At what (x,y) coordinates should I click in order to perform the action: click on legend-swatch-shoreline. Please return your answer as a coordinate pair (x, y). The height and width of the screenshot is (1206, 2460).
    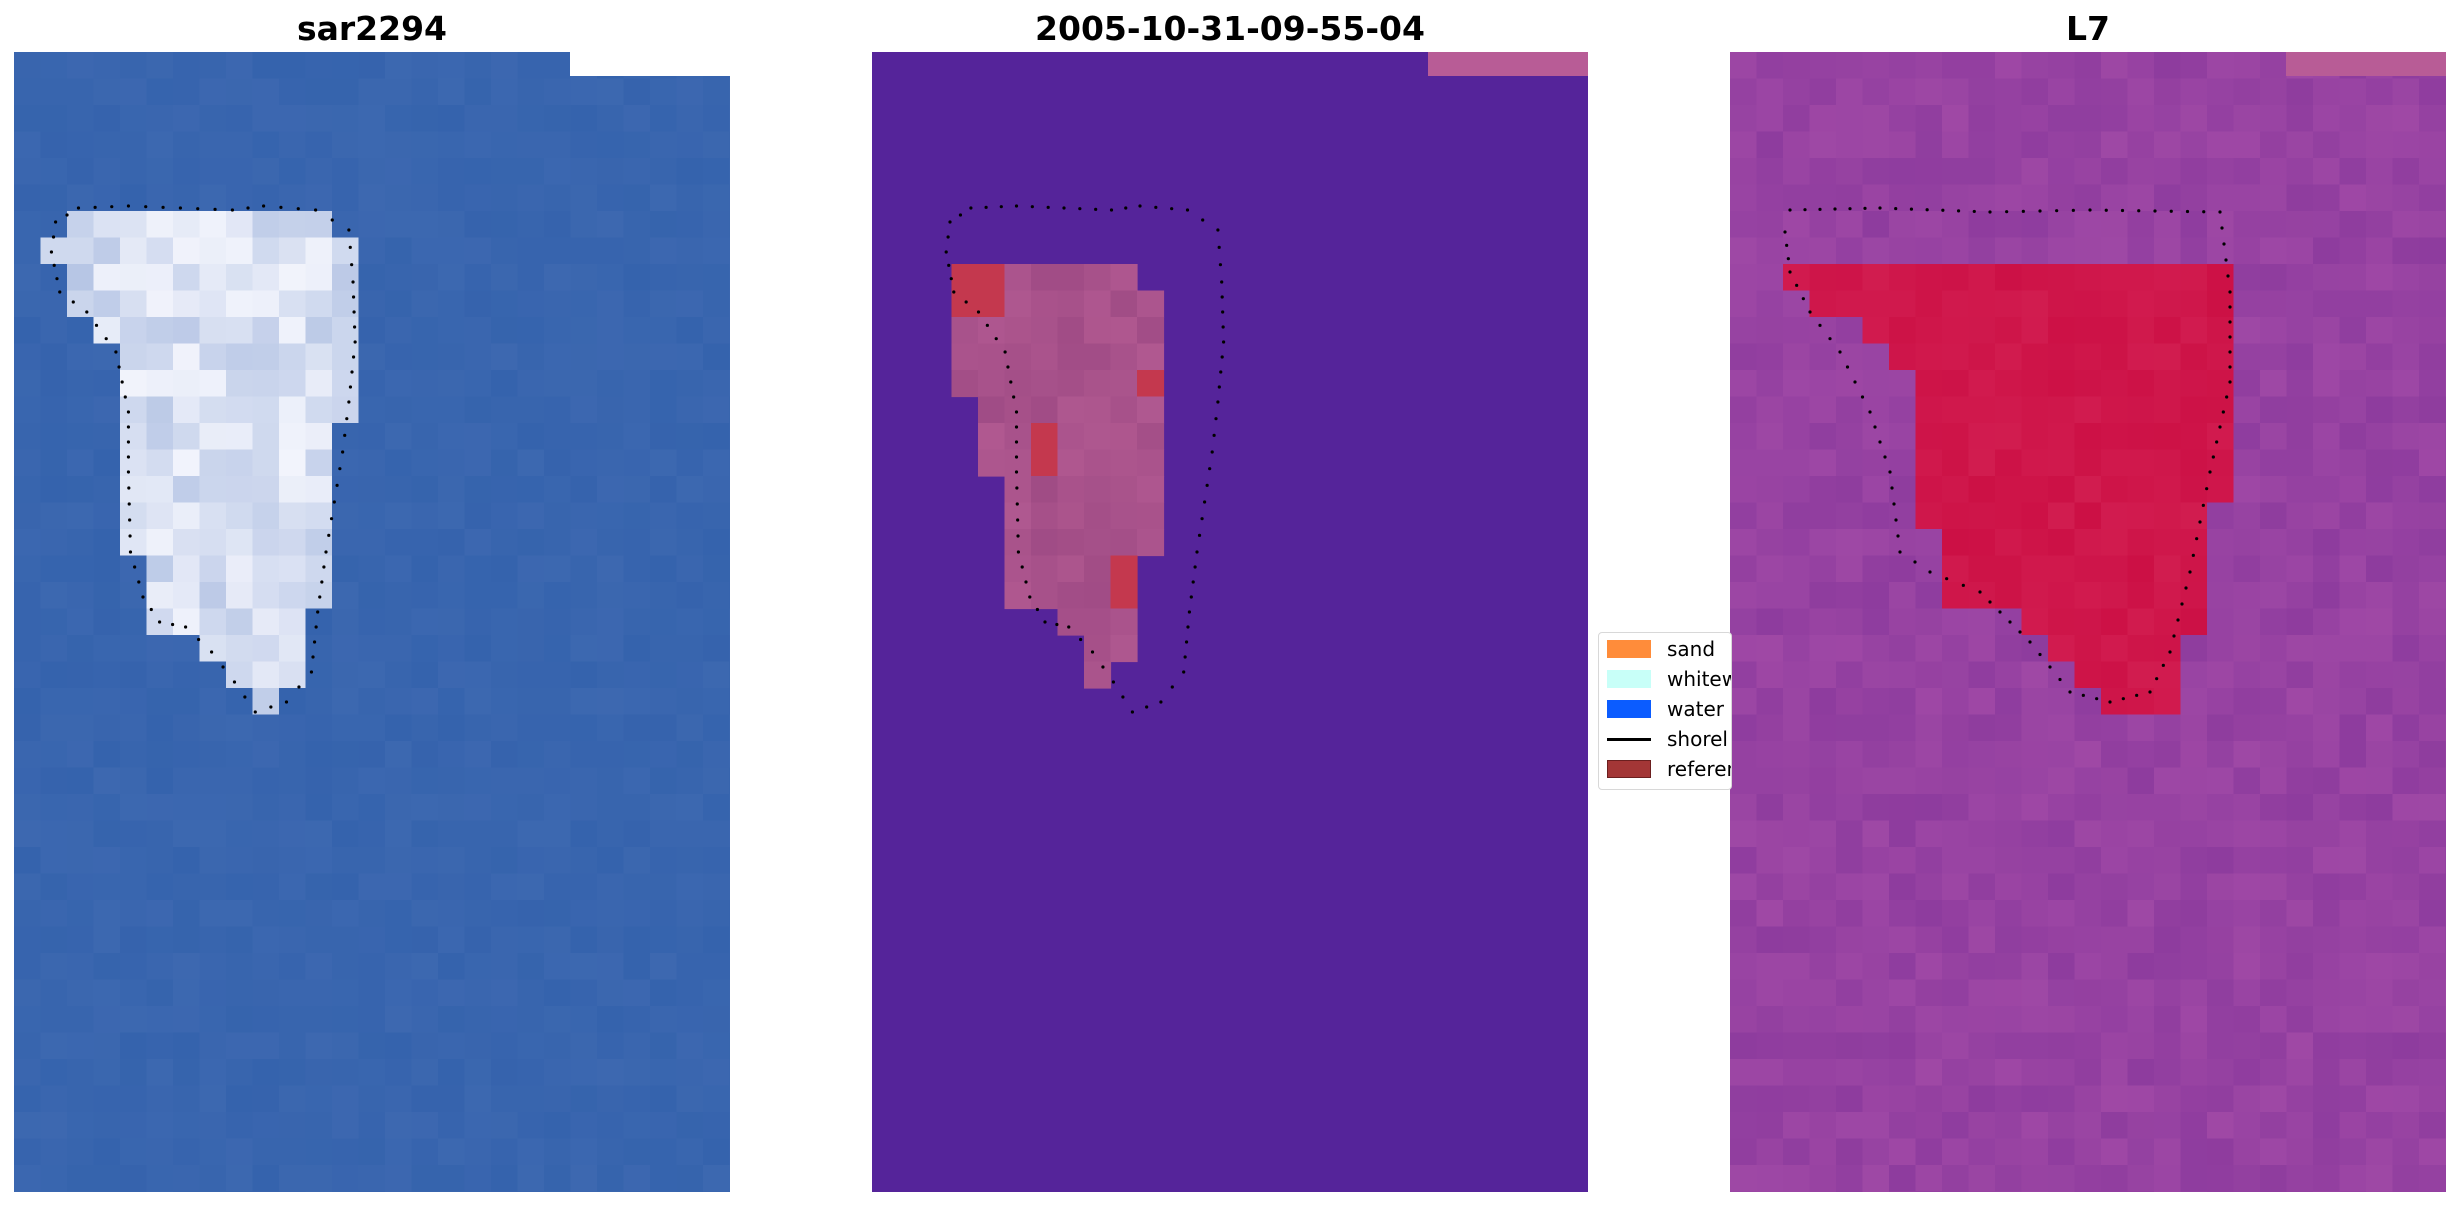
    Looking at the image, I should click on (1629, 739).